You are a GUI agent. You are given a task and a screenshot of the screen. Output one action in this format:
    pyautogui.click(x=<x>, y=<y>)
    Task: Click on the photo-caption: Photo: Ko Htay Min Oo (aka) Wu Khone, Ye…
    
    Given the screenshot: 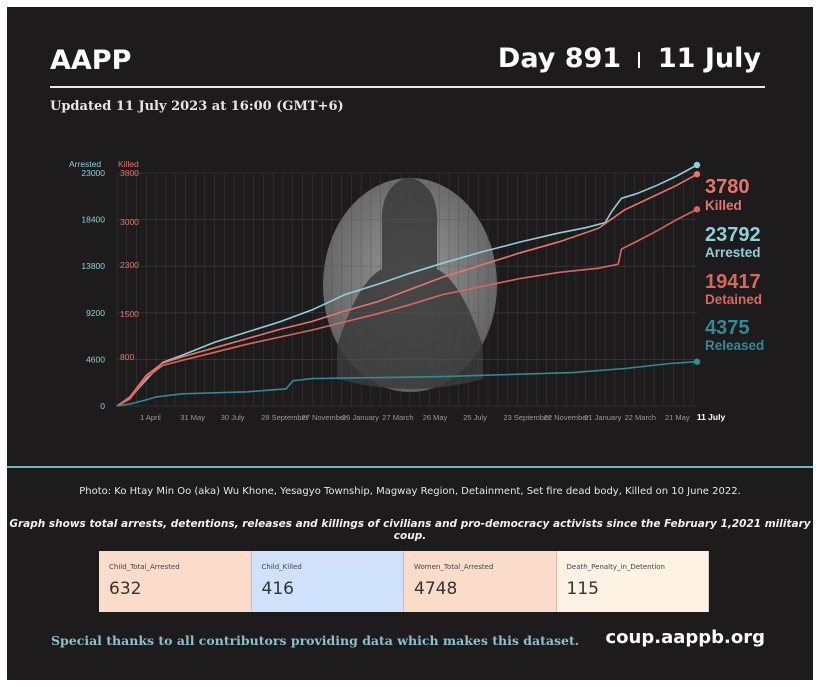 What is the action you would take?
    pyautogui.click(x=410, y=491)
    